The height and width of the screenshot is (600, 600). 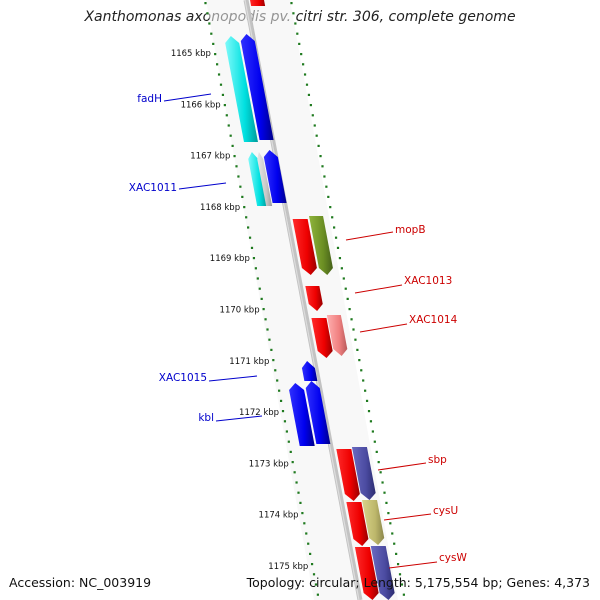 What do you see at coordinates (275, 176) in the screenshot?
I see `XAC1011-arrow` at bounding box center [275, 176].